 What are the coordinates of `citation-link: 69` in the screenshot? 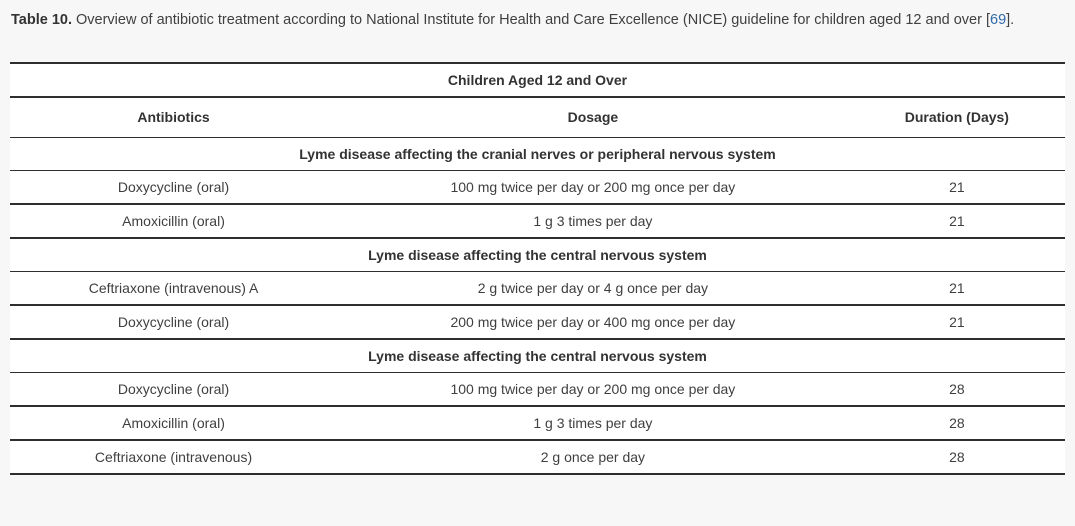 It's located at (998, 20).